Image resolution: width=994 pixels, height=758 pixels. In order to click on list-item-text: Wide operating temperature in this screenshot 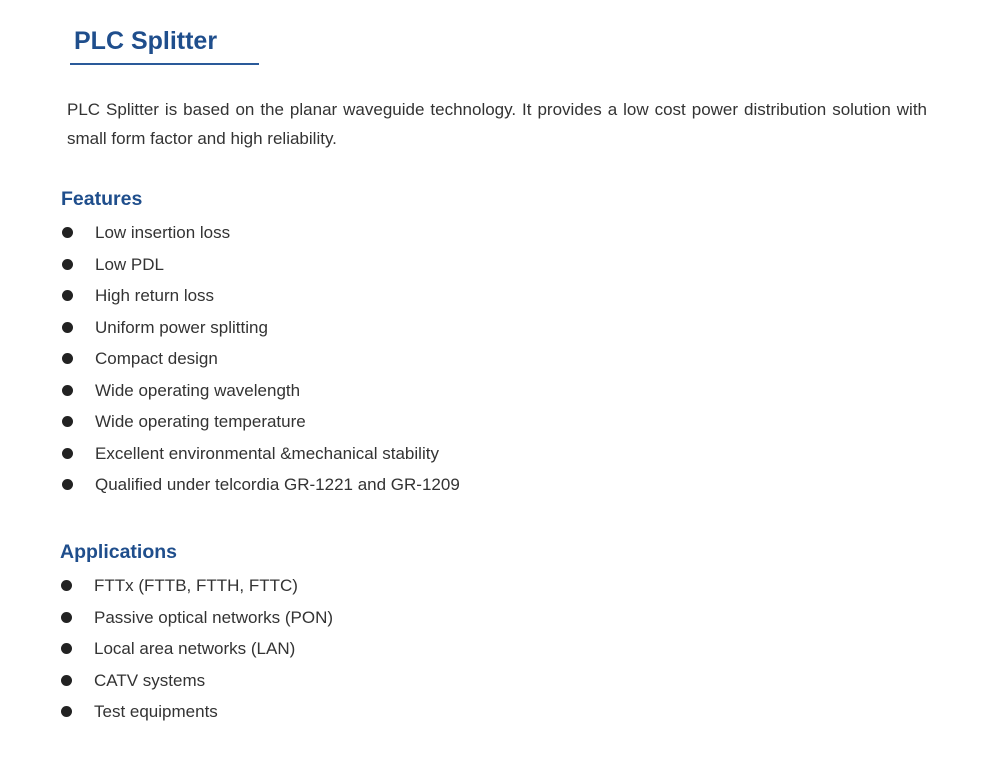, I will do `click(200, 421)`.